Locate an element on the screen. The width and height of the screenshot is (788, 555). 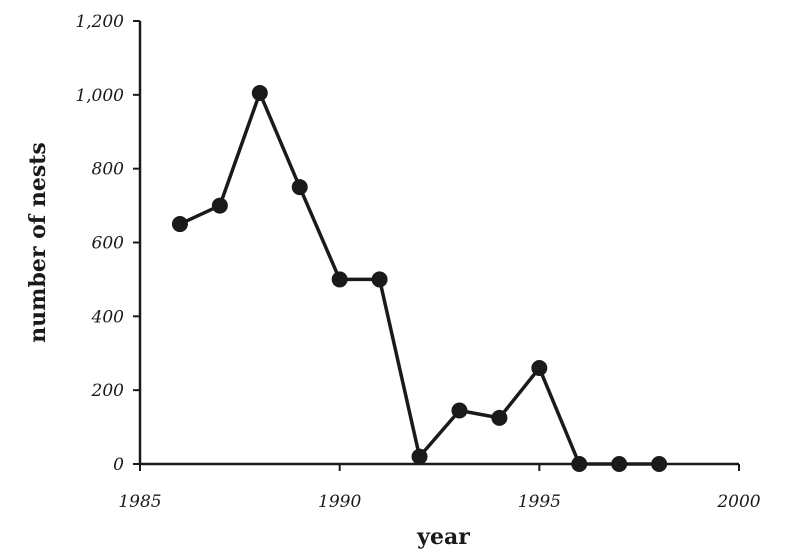
x-tick-label: 1995 is located at coordinates (539, 502).